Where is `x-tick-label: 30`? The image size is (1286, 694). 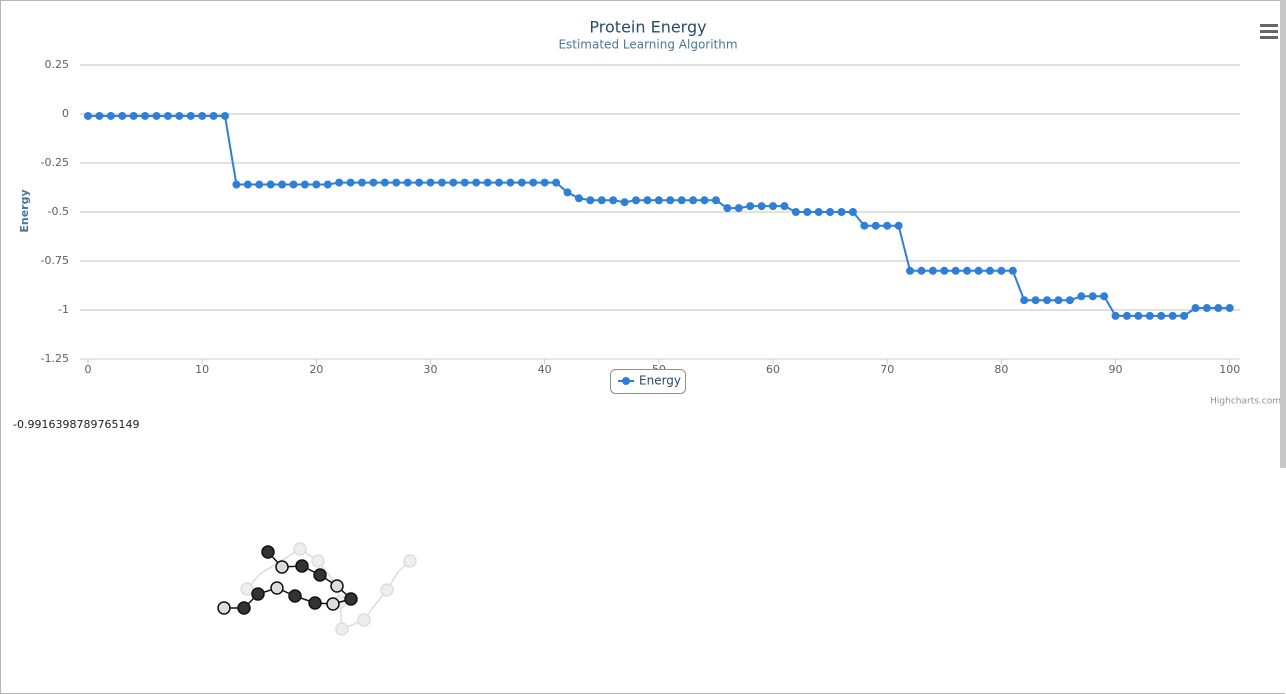
x-tick-label: 30 is located at coordinates (431, 369).